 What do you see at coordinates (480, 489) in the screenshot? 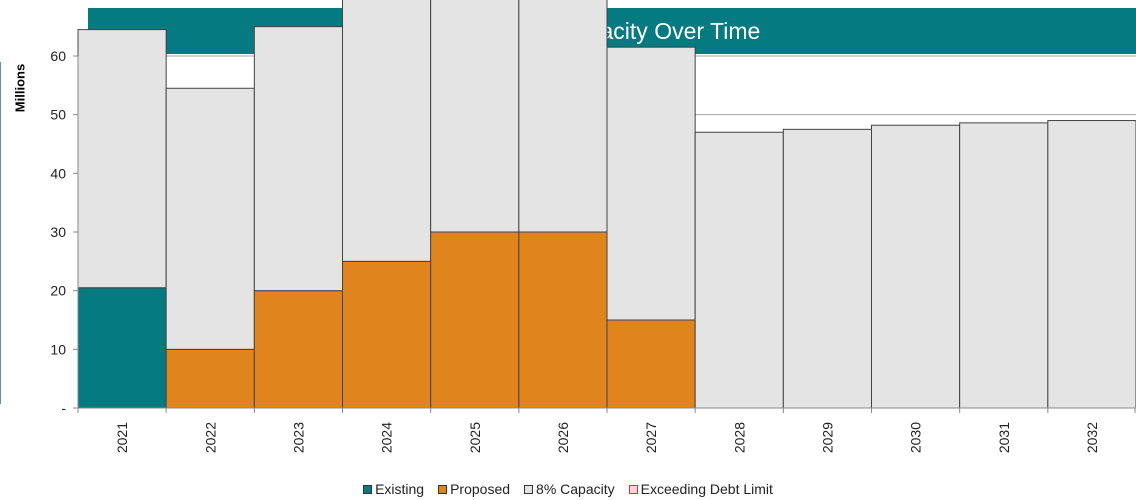
I see `legend-label: Proposed` at bounding box center [480, 489].